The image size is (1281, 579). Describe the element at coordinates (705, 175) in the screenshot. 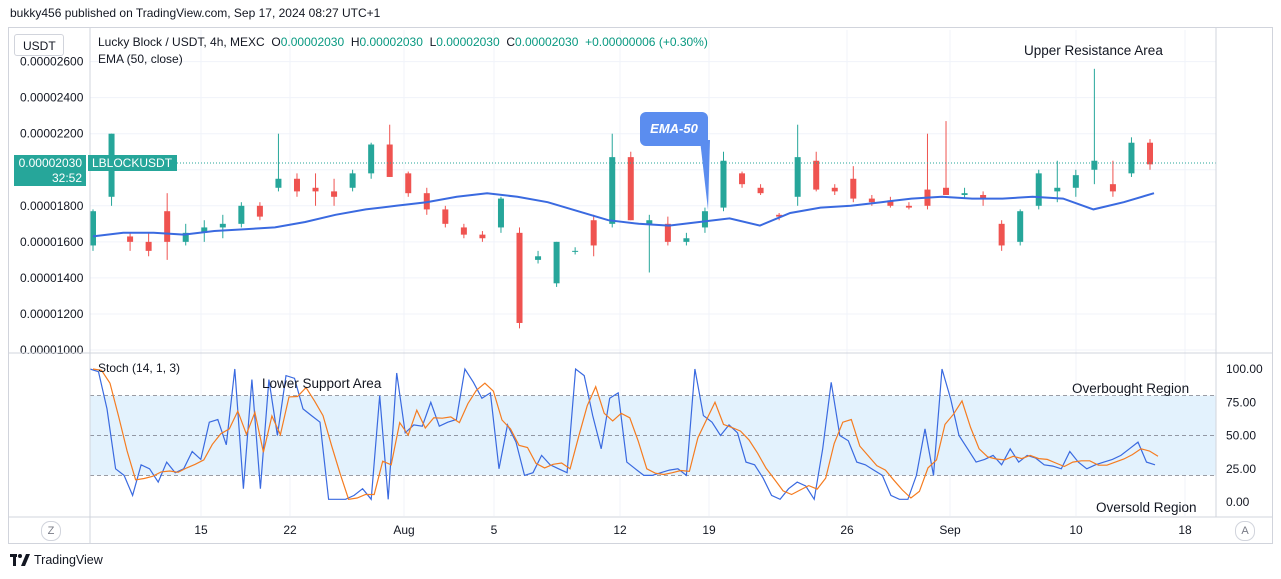

I see `ema-callout-pointer` at that location.